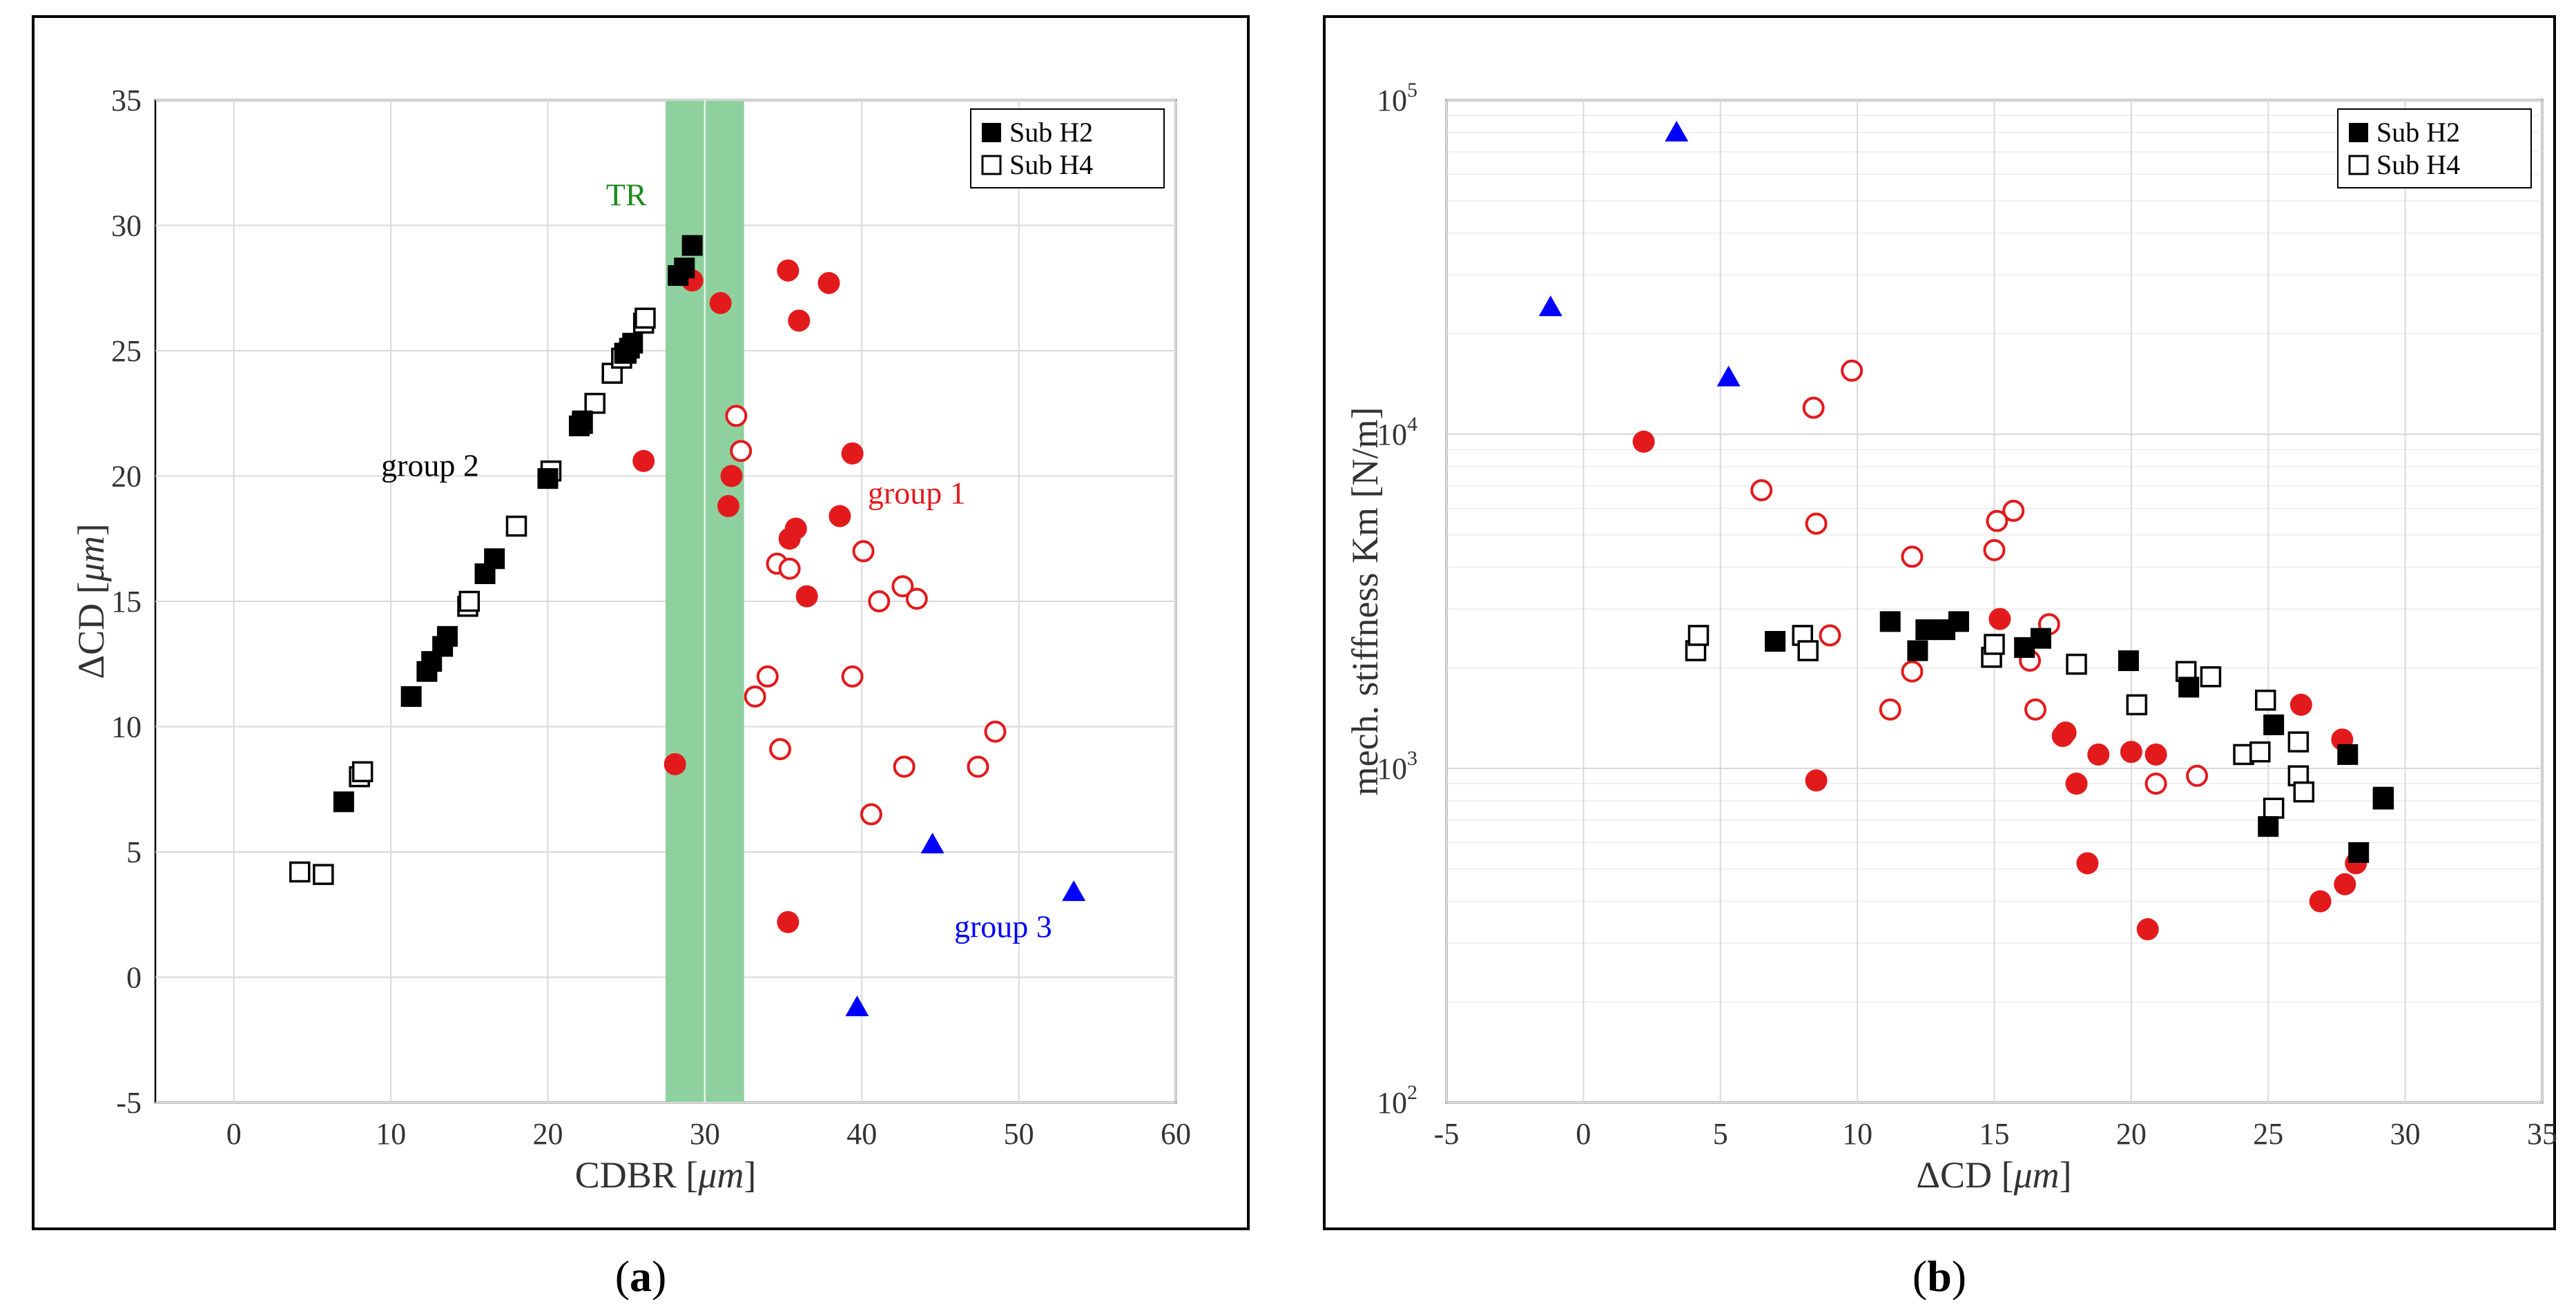 Image resolution: width=2576 pixels, height=1311 pixels. Describe the element at coordinates (1721, 1134) in the screenshot. I see `chart-b-x-tick-label: 5` at that location.